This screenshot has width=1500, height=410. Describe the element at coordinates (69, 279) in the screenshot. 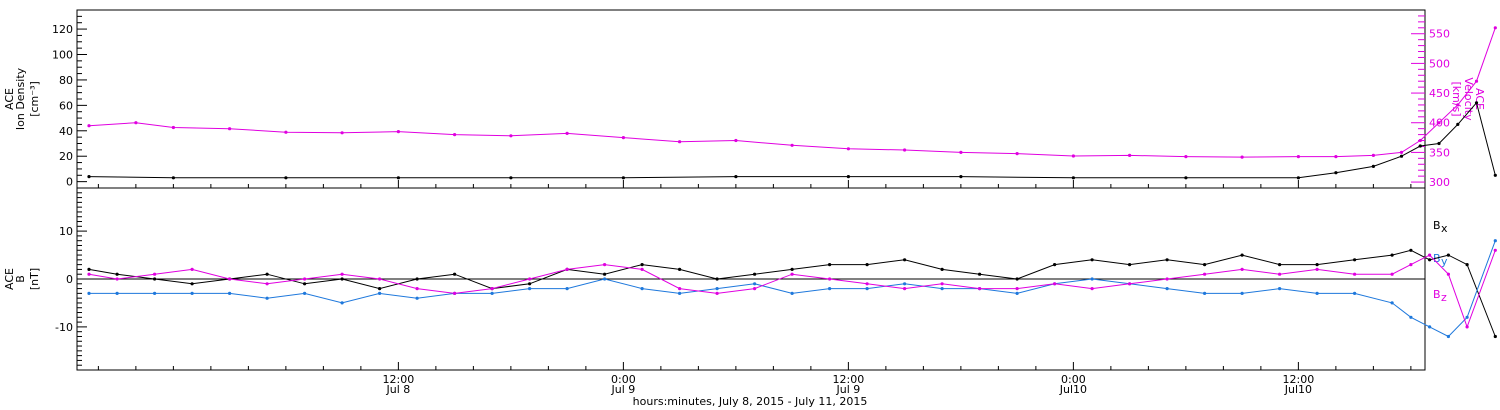

I see `bfield-tick-label: 0` at that location.